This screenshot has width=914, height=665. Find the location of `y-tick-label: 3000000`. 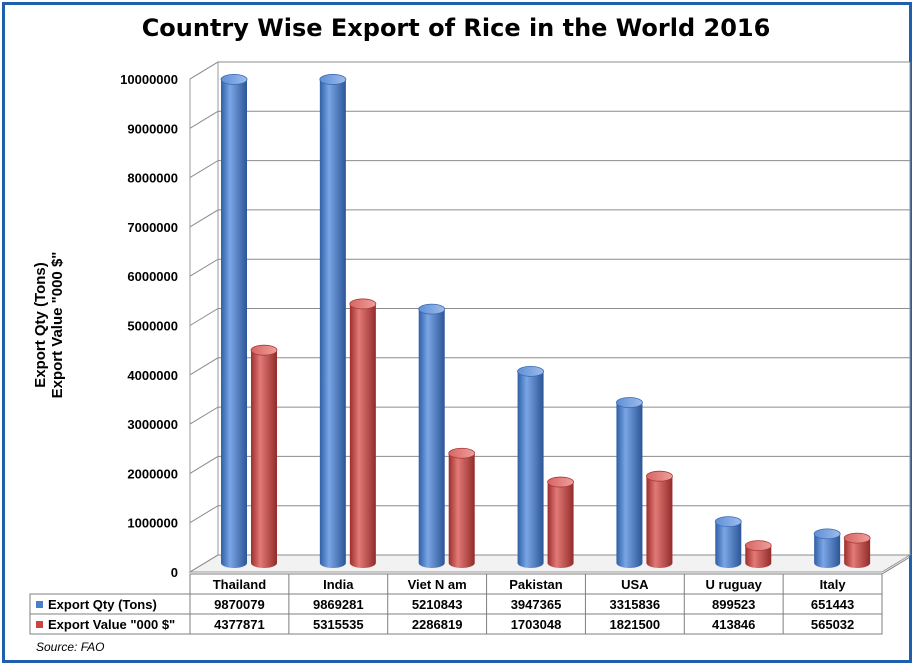

y-tick-label: 3000000 is located at coordinates (152, 424).